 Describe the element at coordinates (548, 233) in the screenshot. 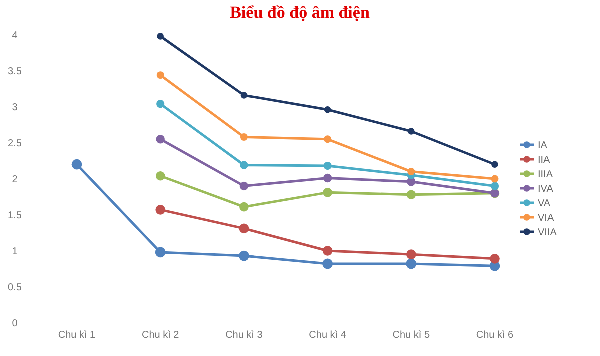

I see `legend-label: VIIA` at that location.